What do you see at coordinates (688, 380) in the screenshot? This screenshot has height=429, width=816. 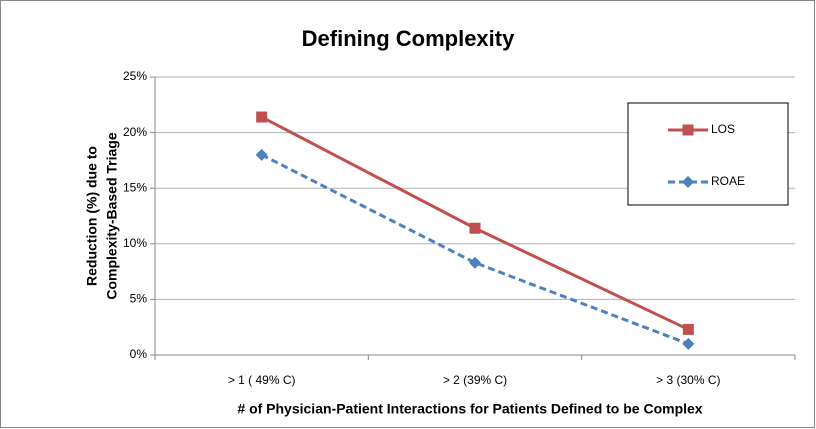 I see `x-tick-label: > 3 (30% C)` at bounding box center [688, 380].